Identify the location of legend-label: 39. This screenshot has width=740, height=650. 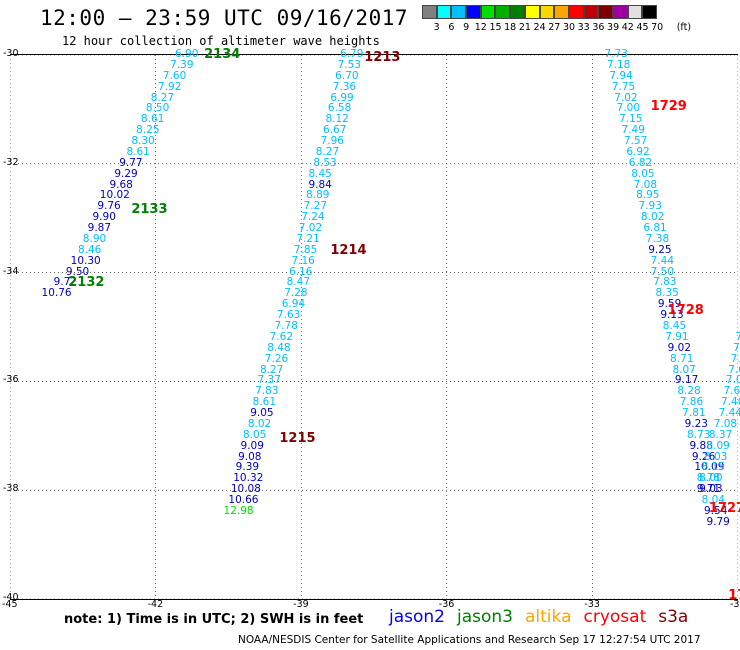
(613, 27).